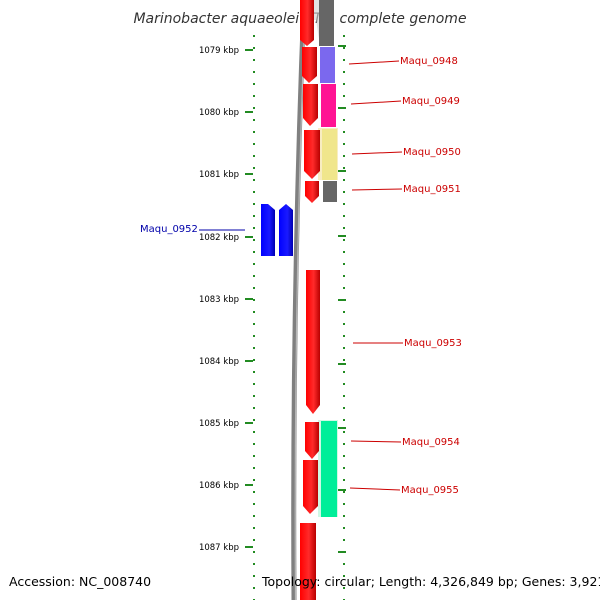 This screenshot has width=600, height=600. Describe the element at coordinates (432, 189) in the screenshot. I see `gene-label-maqu-0951: Maqu_0951` at that location.